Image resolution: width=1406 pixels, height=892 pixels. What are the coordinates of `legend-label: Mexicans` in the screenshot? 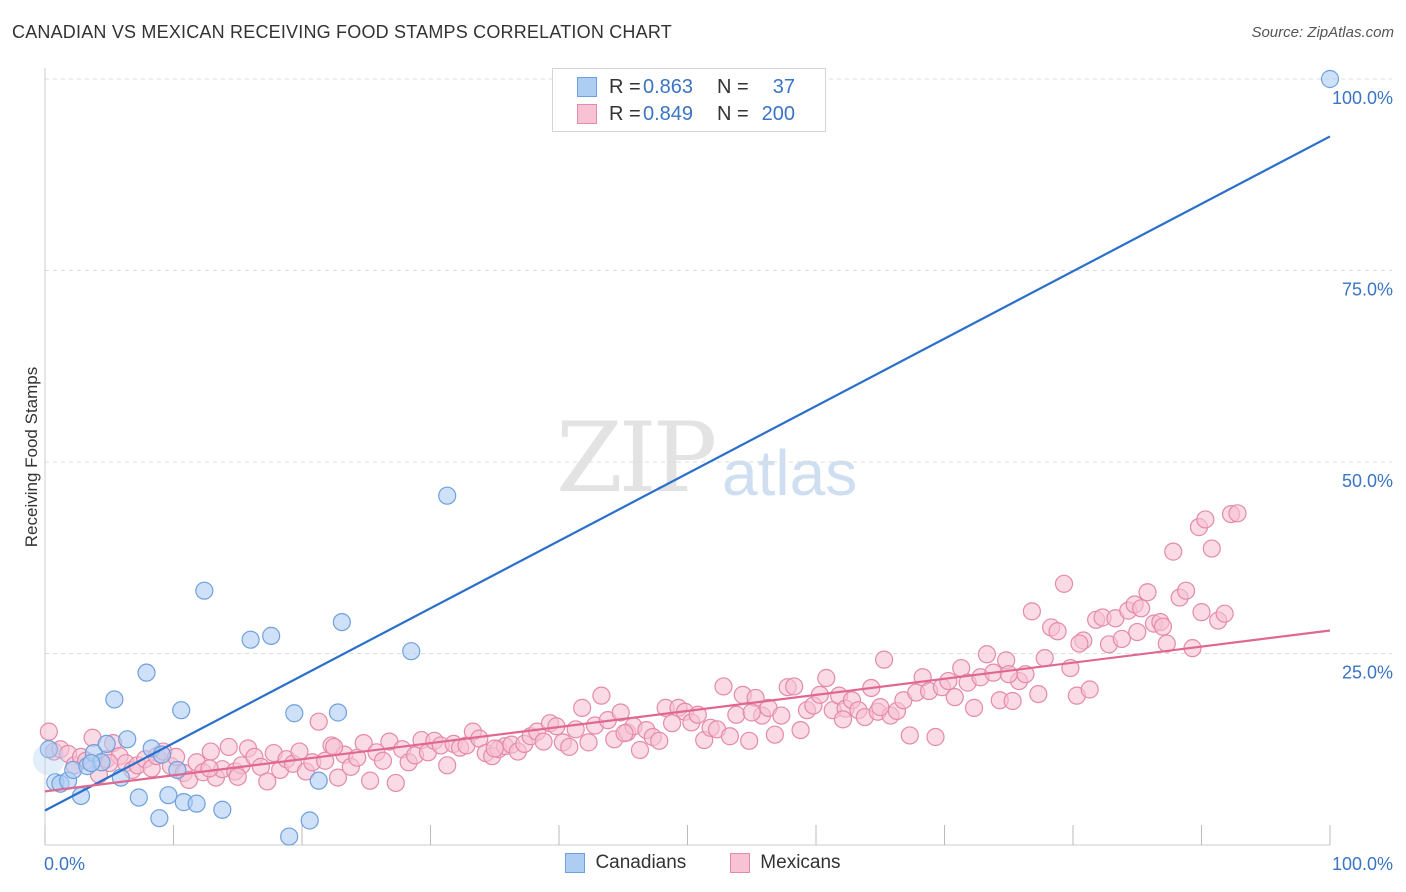 It's located at (800, 862).